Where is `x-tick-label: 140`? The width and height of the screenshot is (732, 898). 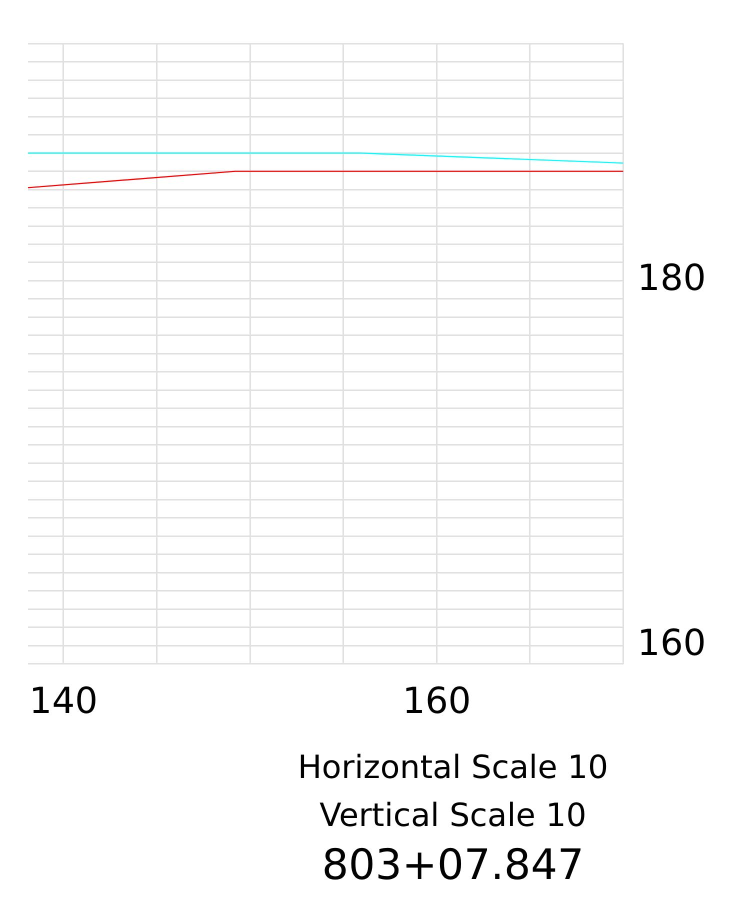
x-tick-label: 140 is located at coordinates (63, 701).